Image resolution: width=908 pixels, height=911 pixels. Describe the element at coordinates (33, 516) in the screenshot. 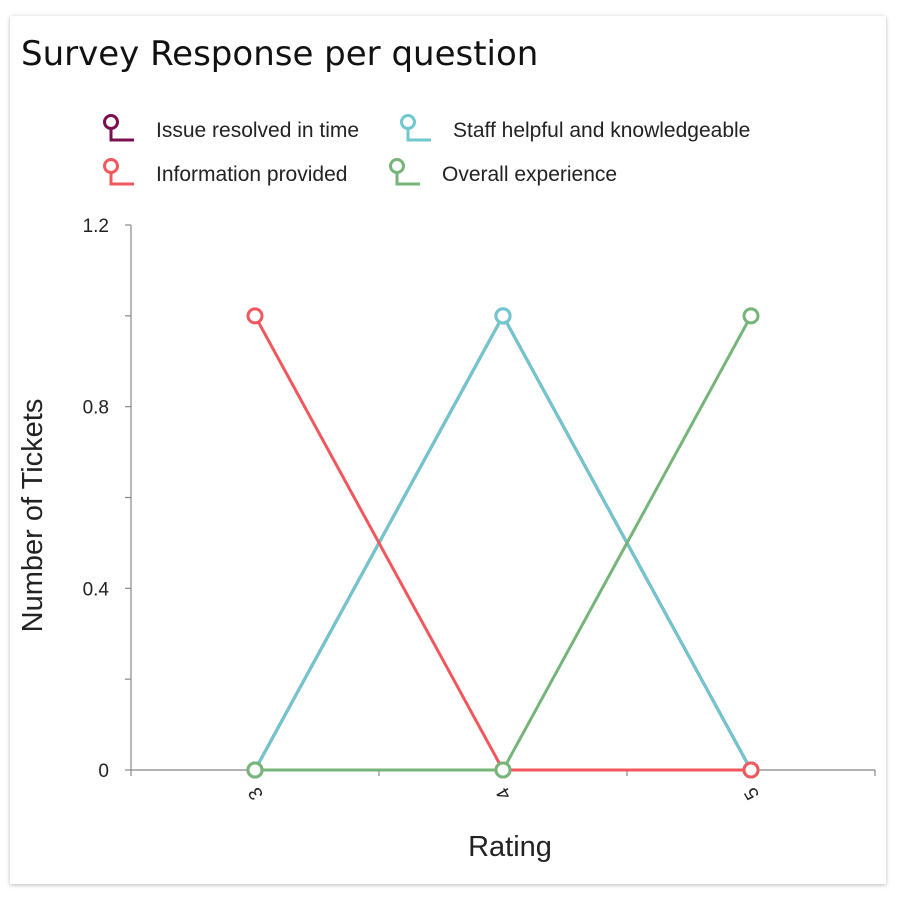

I see `y-axis-title: Number of Tickets` at that location.